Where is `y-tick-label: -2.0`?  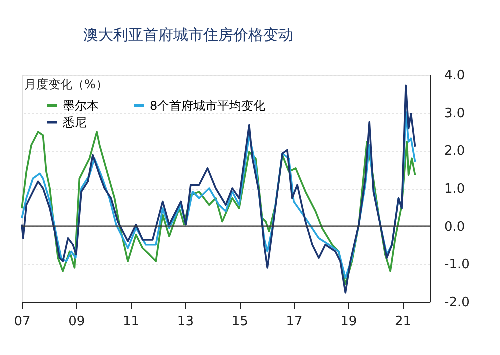 y-tick-label: -2.0 is located at coordinates (457, 303).